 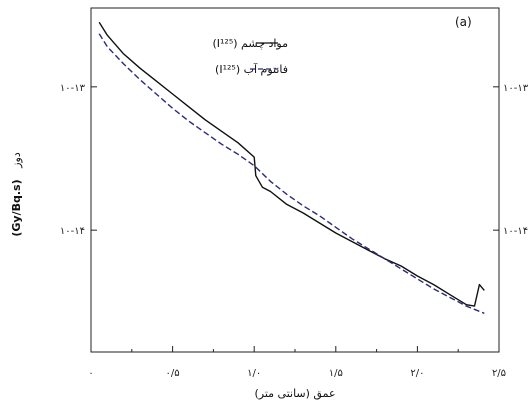 I want to click on x-tick-label: ۰, so click(x=90, y=373).